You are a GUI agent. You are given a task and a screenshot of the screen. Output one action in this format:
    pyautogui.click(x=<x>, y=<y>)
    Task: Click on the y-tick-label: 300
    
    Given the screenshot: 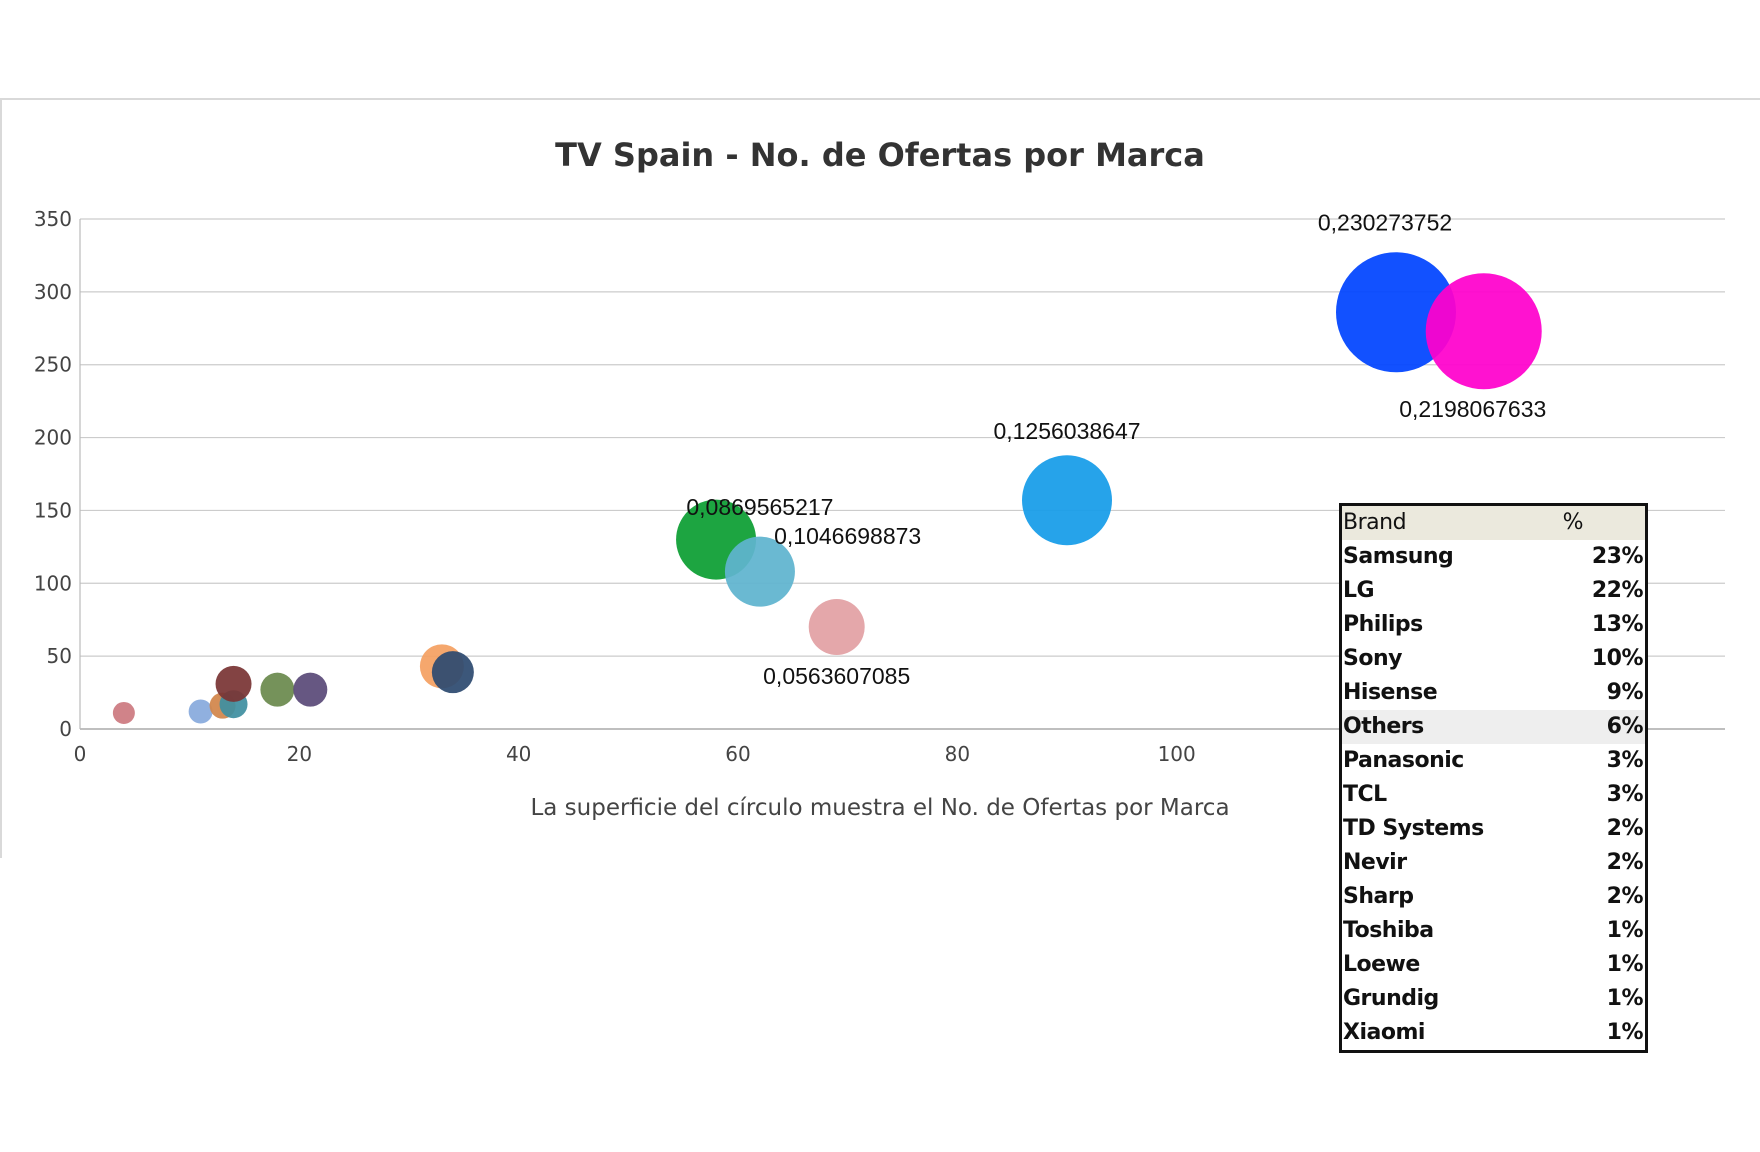 What is the action you would take?
    pyautogui.click(x=53, y=292)
    